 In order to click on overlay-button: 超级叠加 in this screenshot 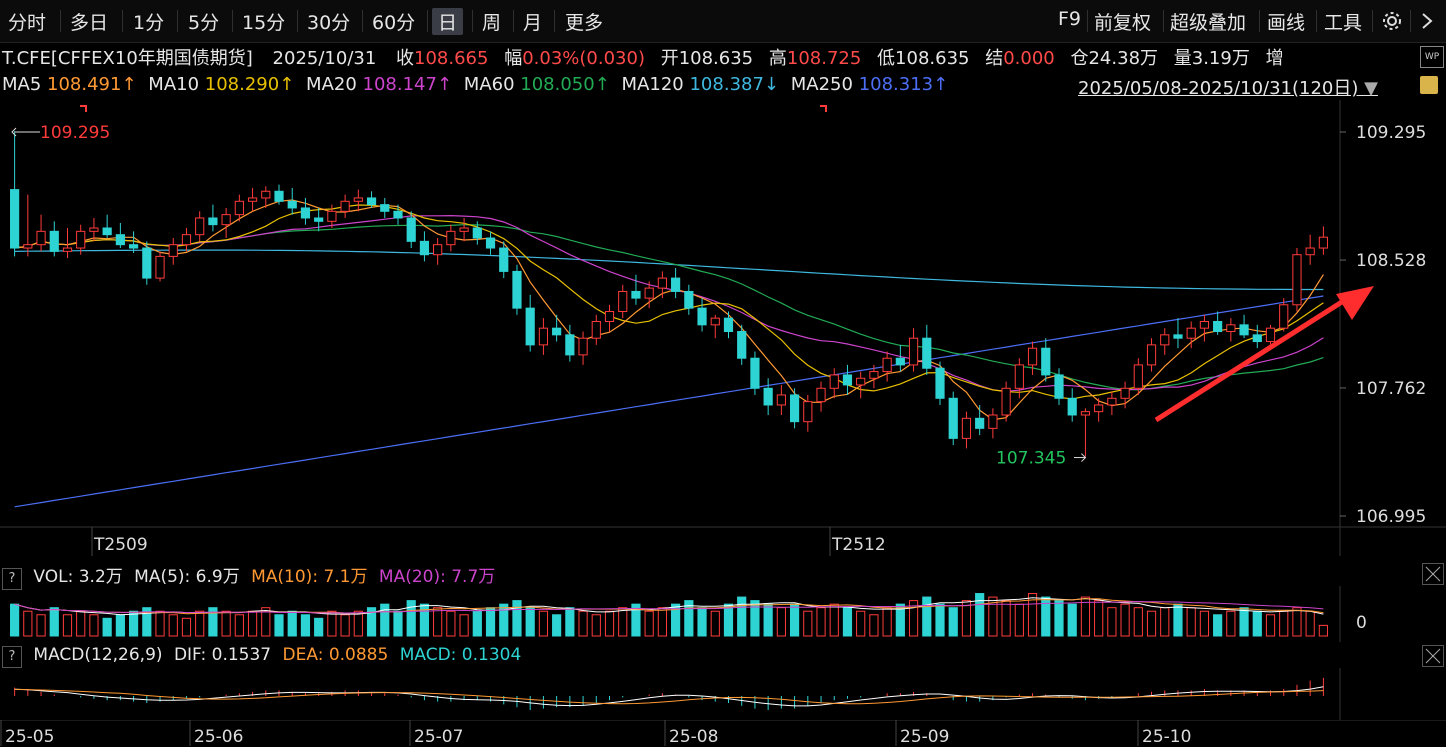, I will do `click(1208, 23)`.